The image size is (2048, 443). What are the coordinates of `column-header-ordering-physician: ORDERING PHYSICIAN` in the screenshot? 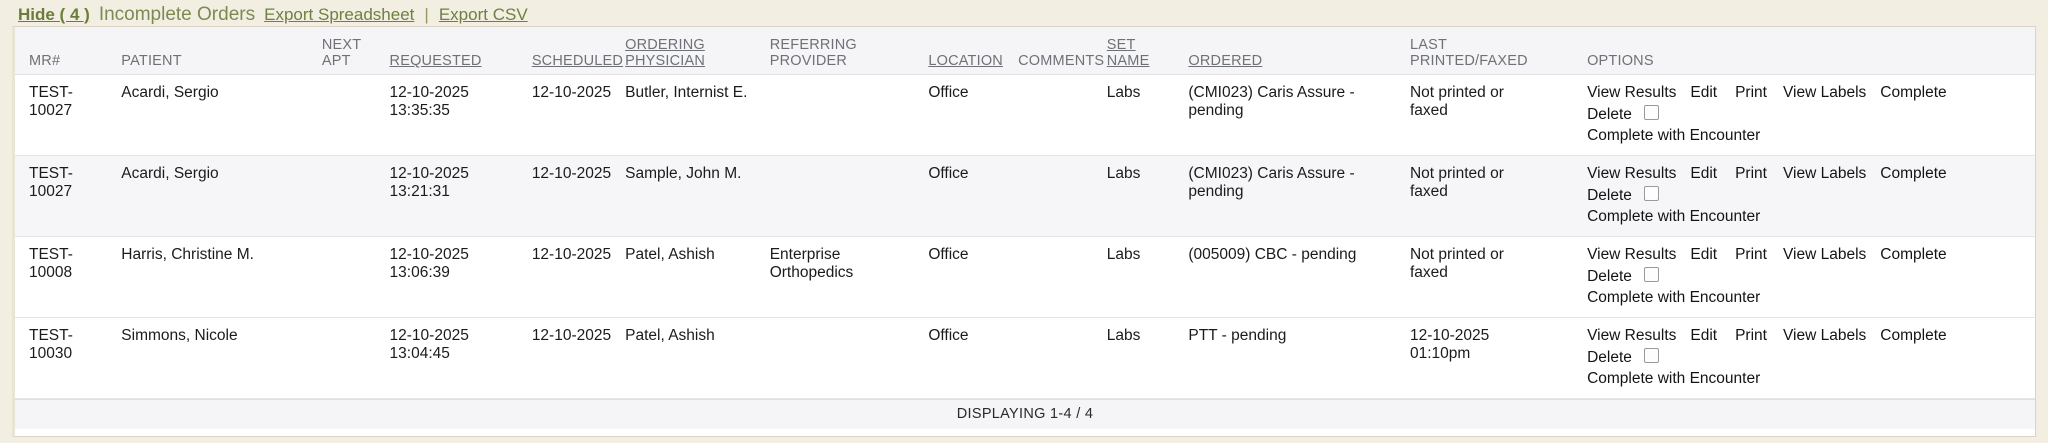 It's located at (691, 51).